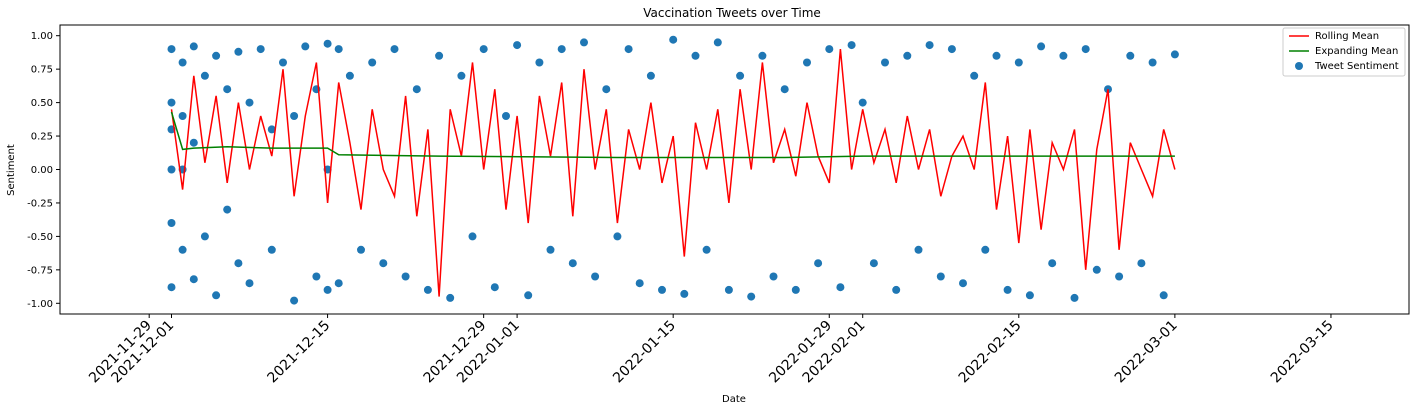 The width and height of the screenshot is (1419, 411). I want to click on x-axis-title: Date, so click(734, 399).